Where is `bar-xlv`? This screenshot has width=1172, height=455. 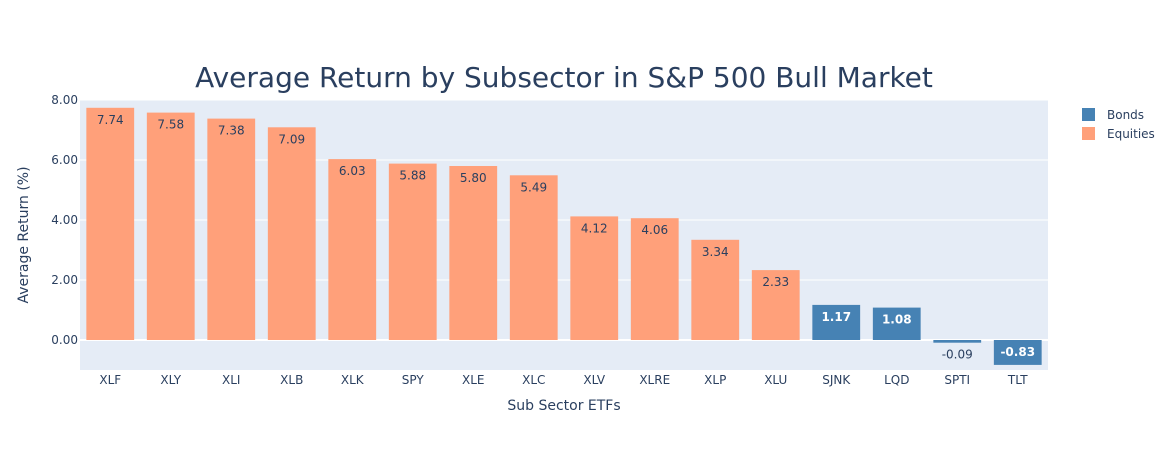
bar-xlv is located at coordinates (594, 278).